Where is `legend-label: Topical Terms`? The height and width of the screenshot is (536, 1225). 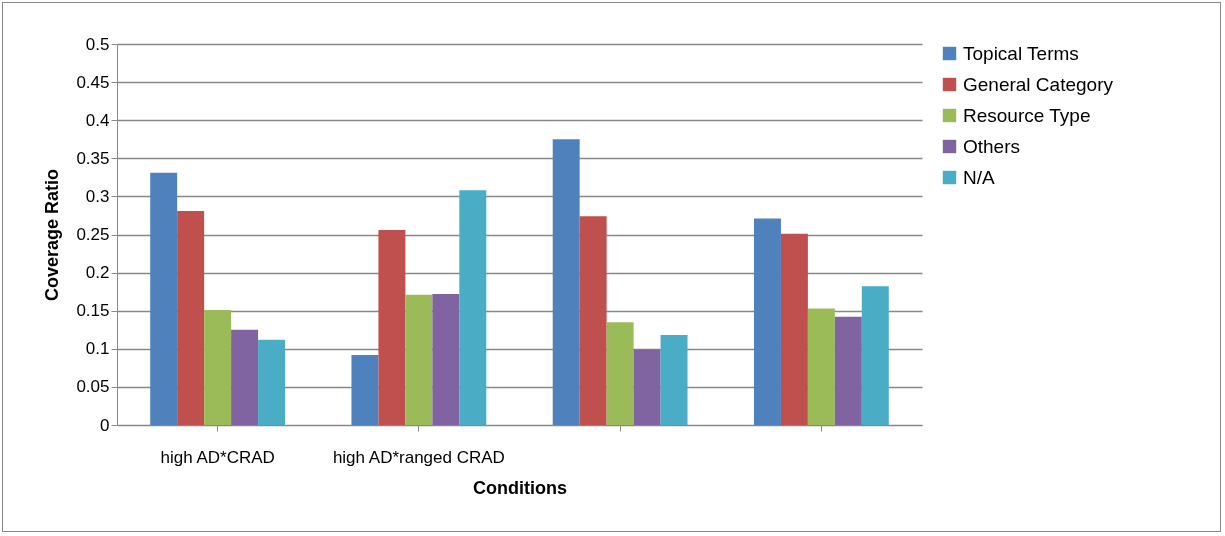 legend-label: Topical Terms is located at coordinates (1021, 53).